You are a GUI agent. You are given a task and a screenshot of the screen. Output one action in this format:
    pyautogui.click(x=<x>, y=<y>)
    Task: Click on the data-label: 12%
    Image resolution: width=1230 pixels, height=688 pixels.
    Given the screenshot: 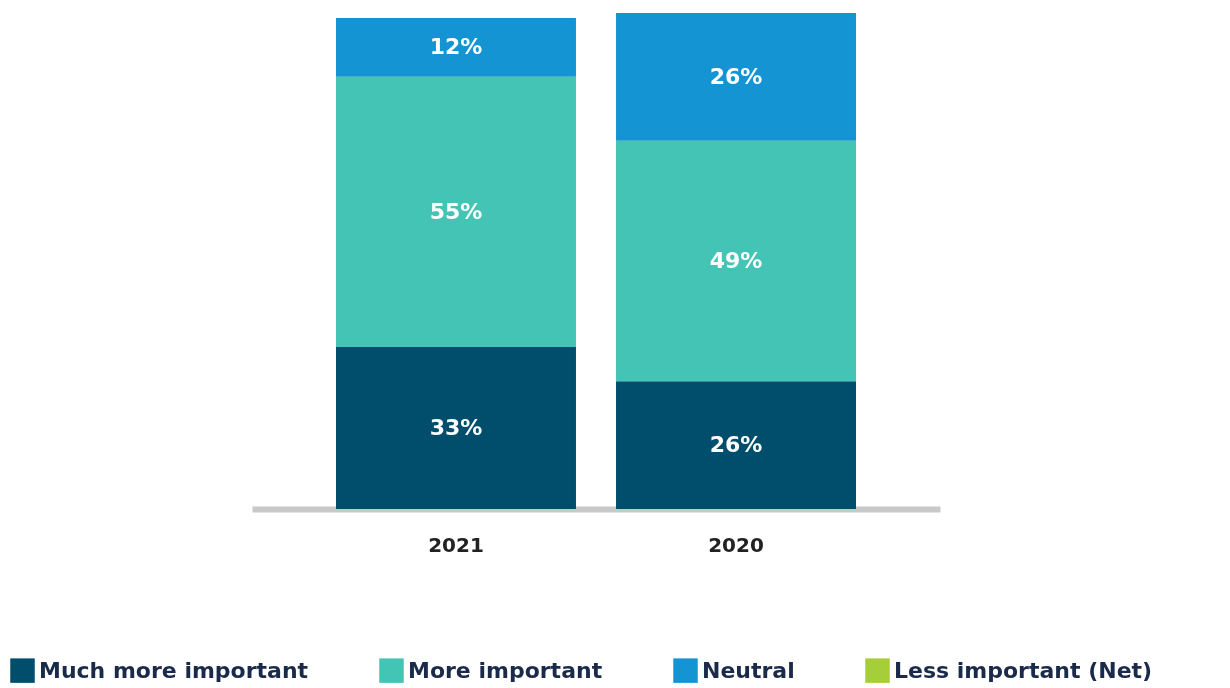 What is the action you would take?
    pyautogui.click(x=456, y=47)
    